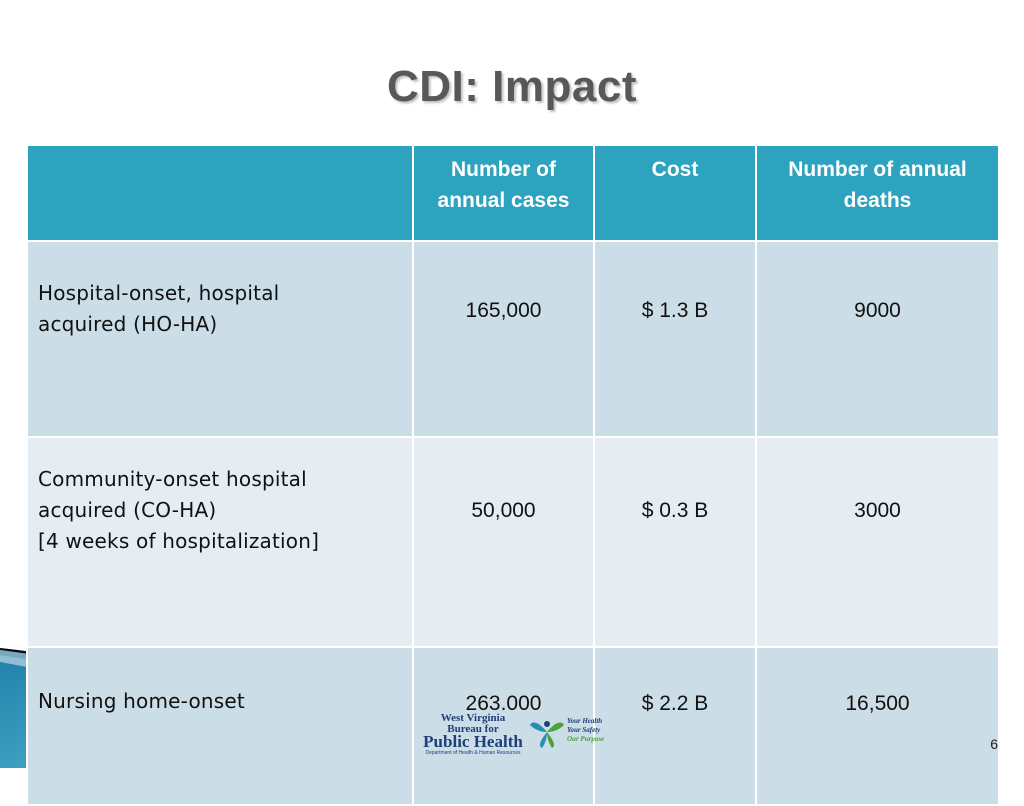 The height and width of the screenshot is (806, 1024). What do you see at coordinates (127, 510) in the screenshot?
I see `row-label-line: acquired (CO-HA)` at bounding box center [127, 510].